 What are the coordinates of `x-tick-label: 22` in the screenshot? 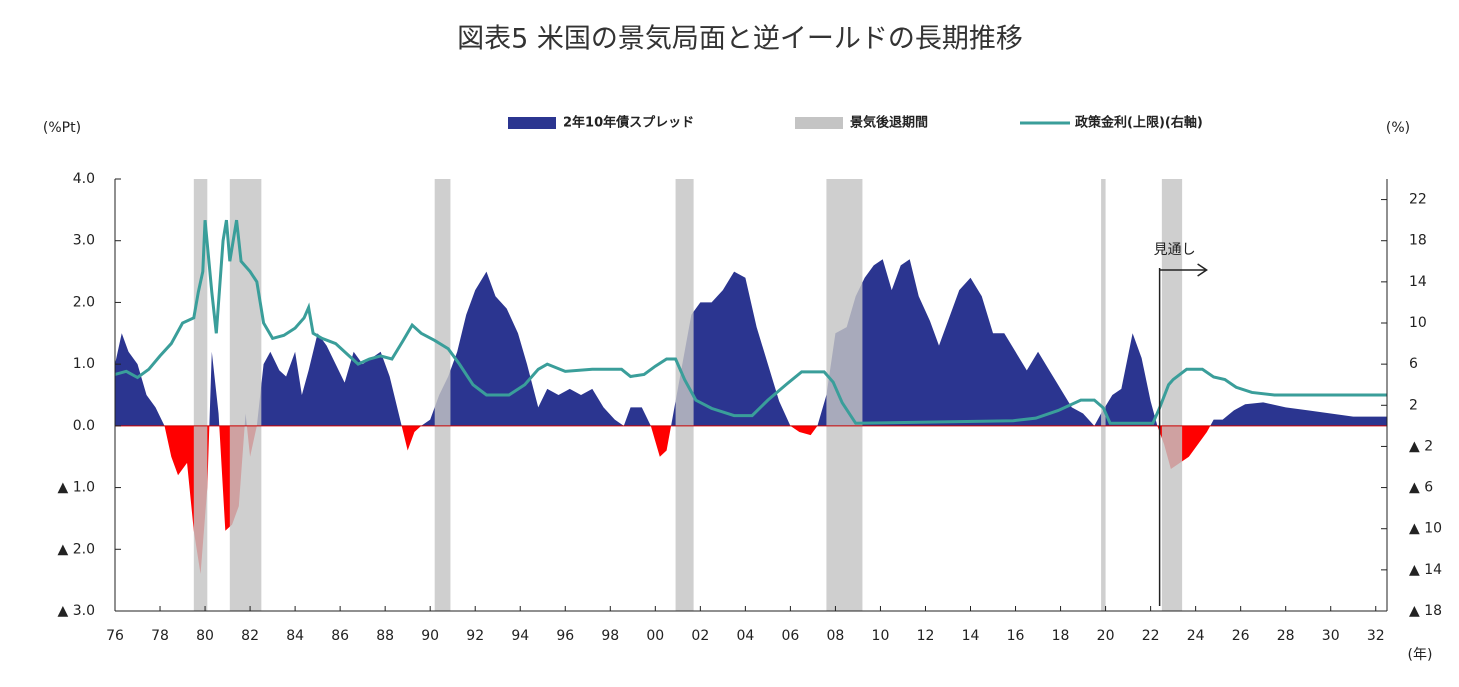 It's located at (1151, 636).